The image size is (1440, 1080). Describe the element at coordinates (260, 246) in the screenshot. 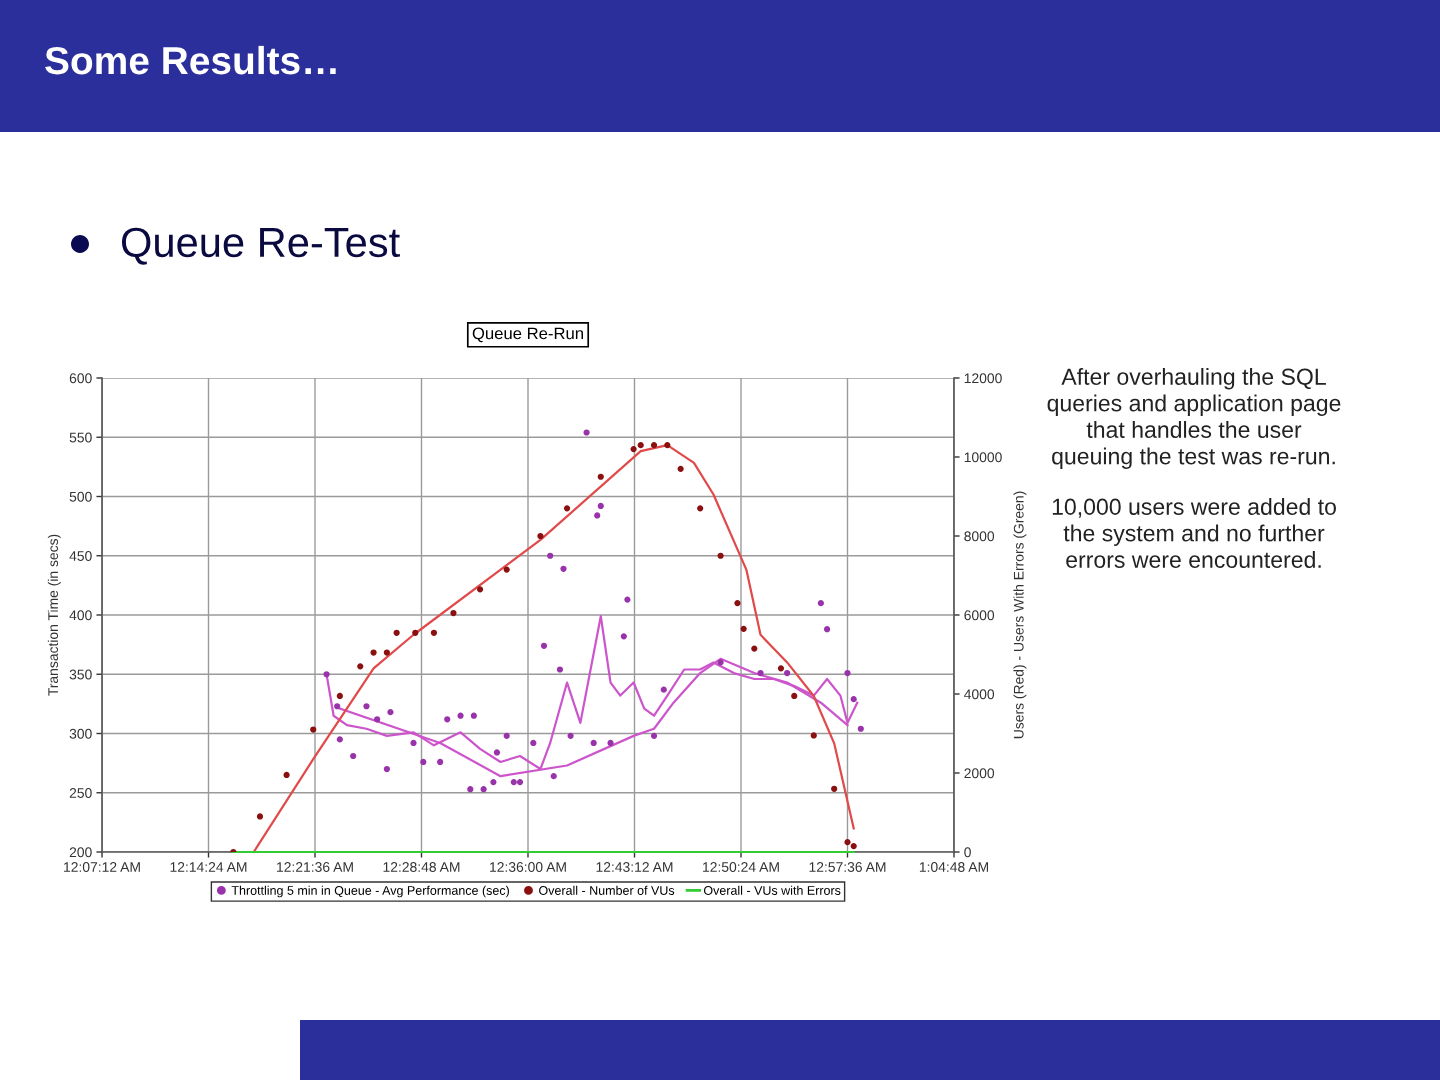

I see `text: Queue Re-Test` at that location.